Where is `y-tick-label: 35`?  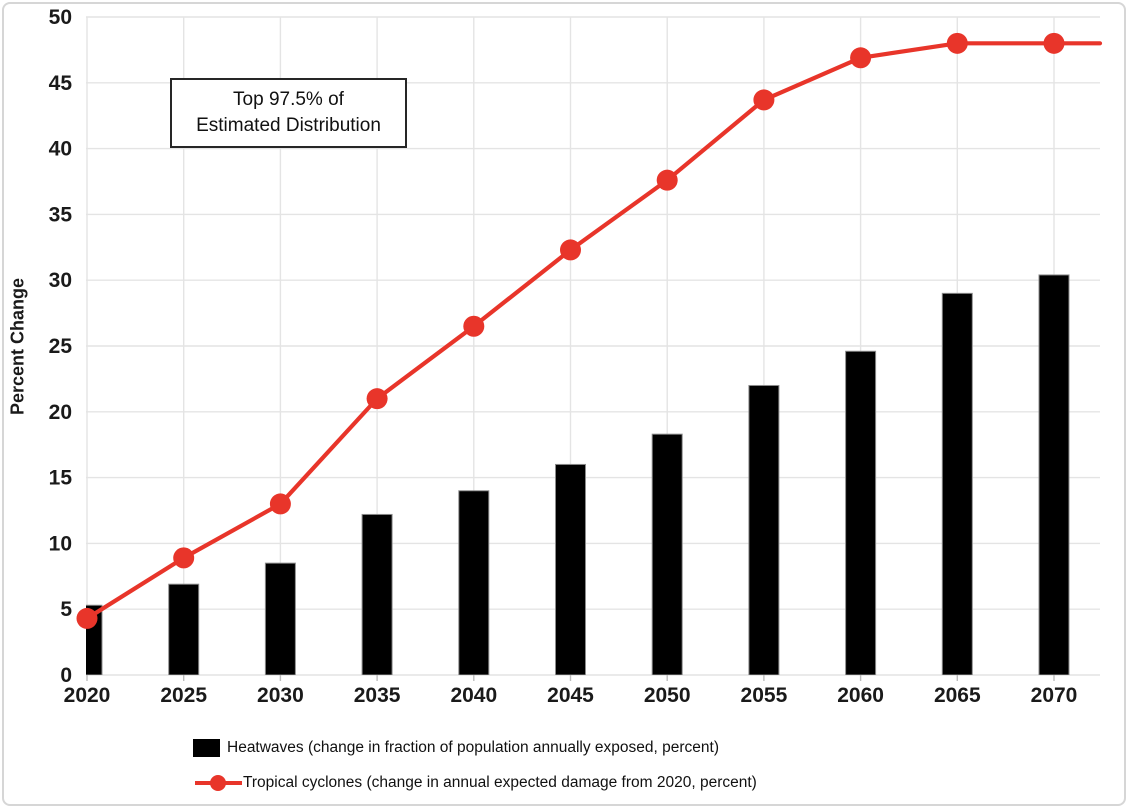 y-tick-label: 35 is located at coordinates (61, 214).